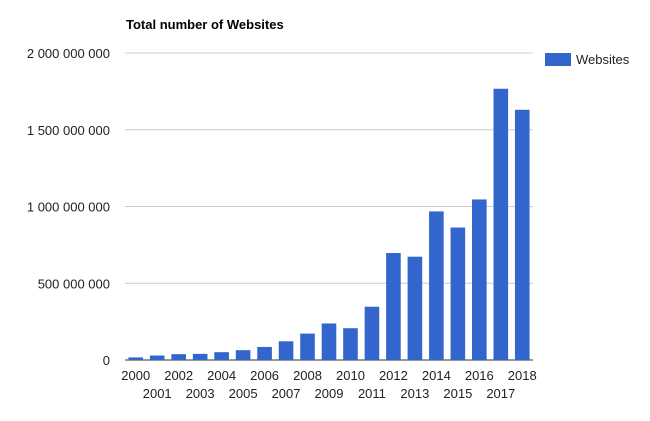 The height and width of the screenshot is (421, 650). What do you see at coordinates (436, 375) in the screenshot?
I see `x-tick-label: 2014` at bounding box center [436, 375].